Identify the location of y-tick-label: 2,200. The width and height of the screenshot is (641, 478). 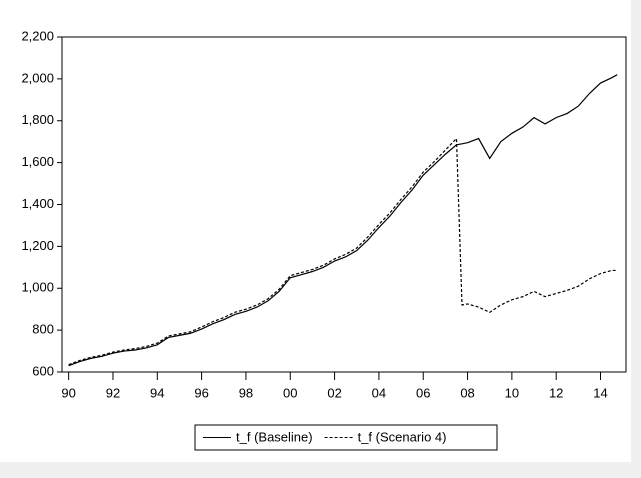
(37, 35).